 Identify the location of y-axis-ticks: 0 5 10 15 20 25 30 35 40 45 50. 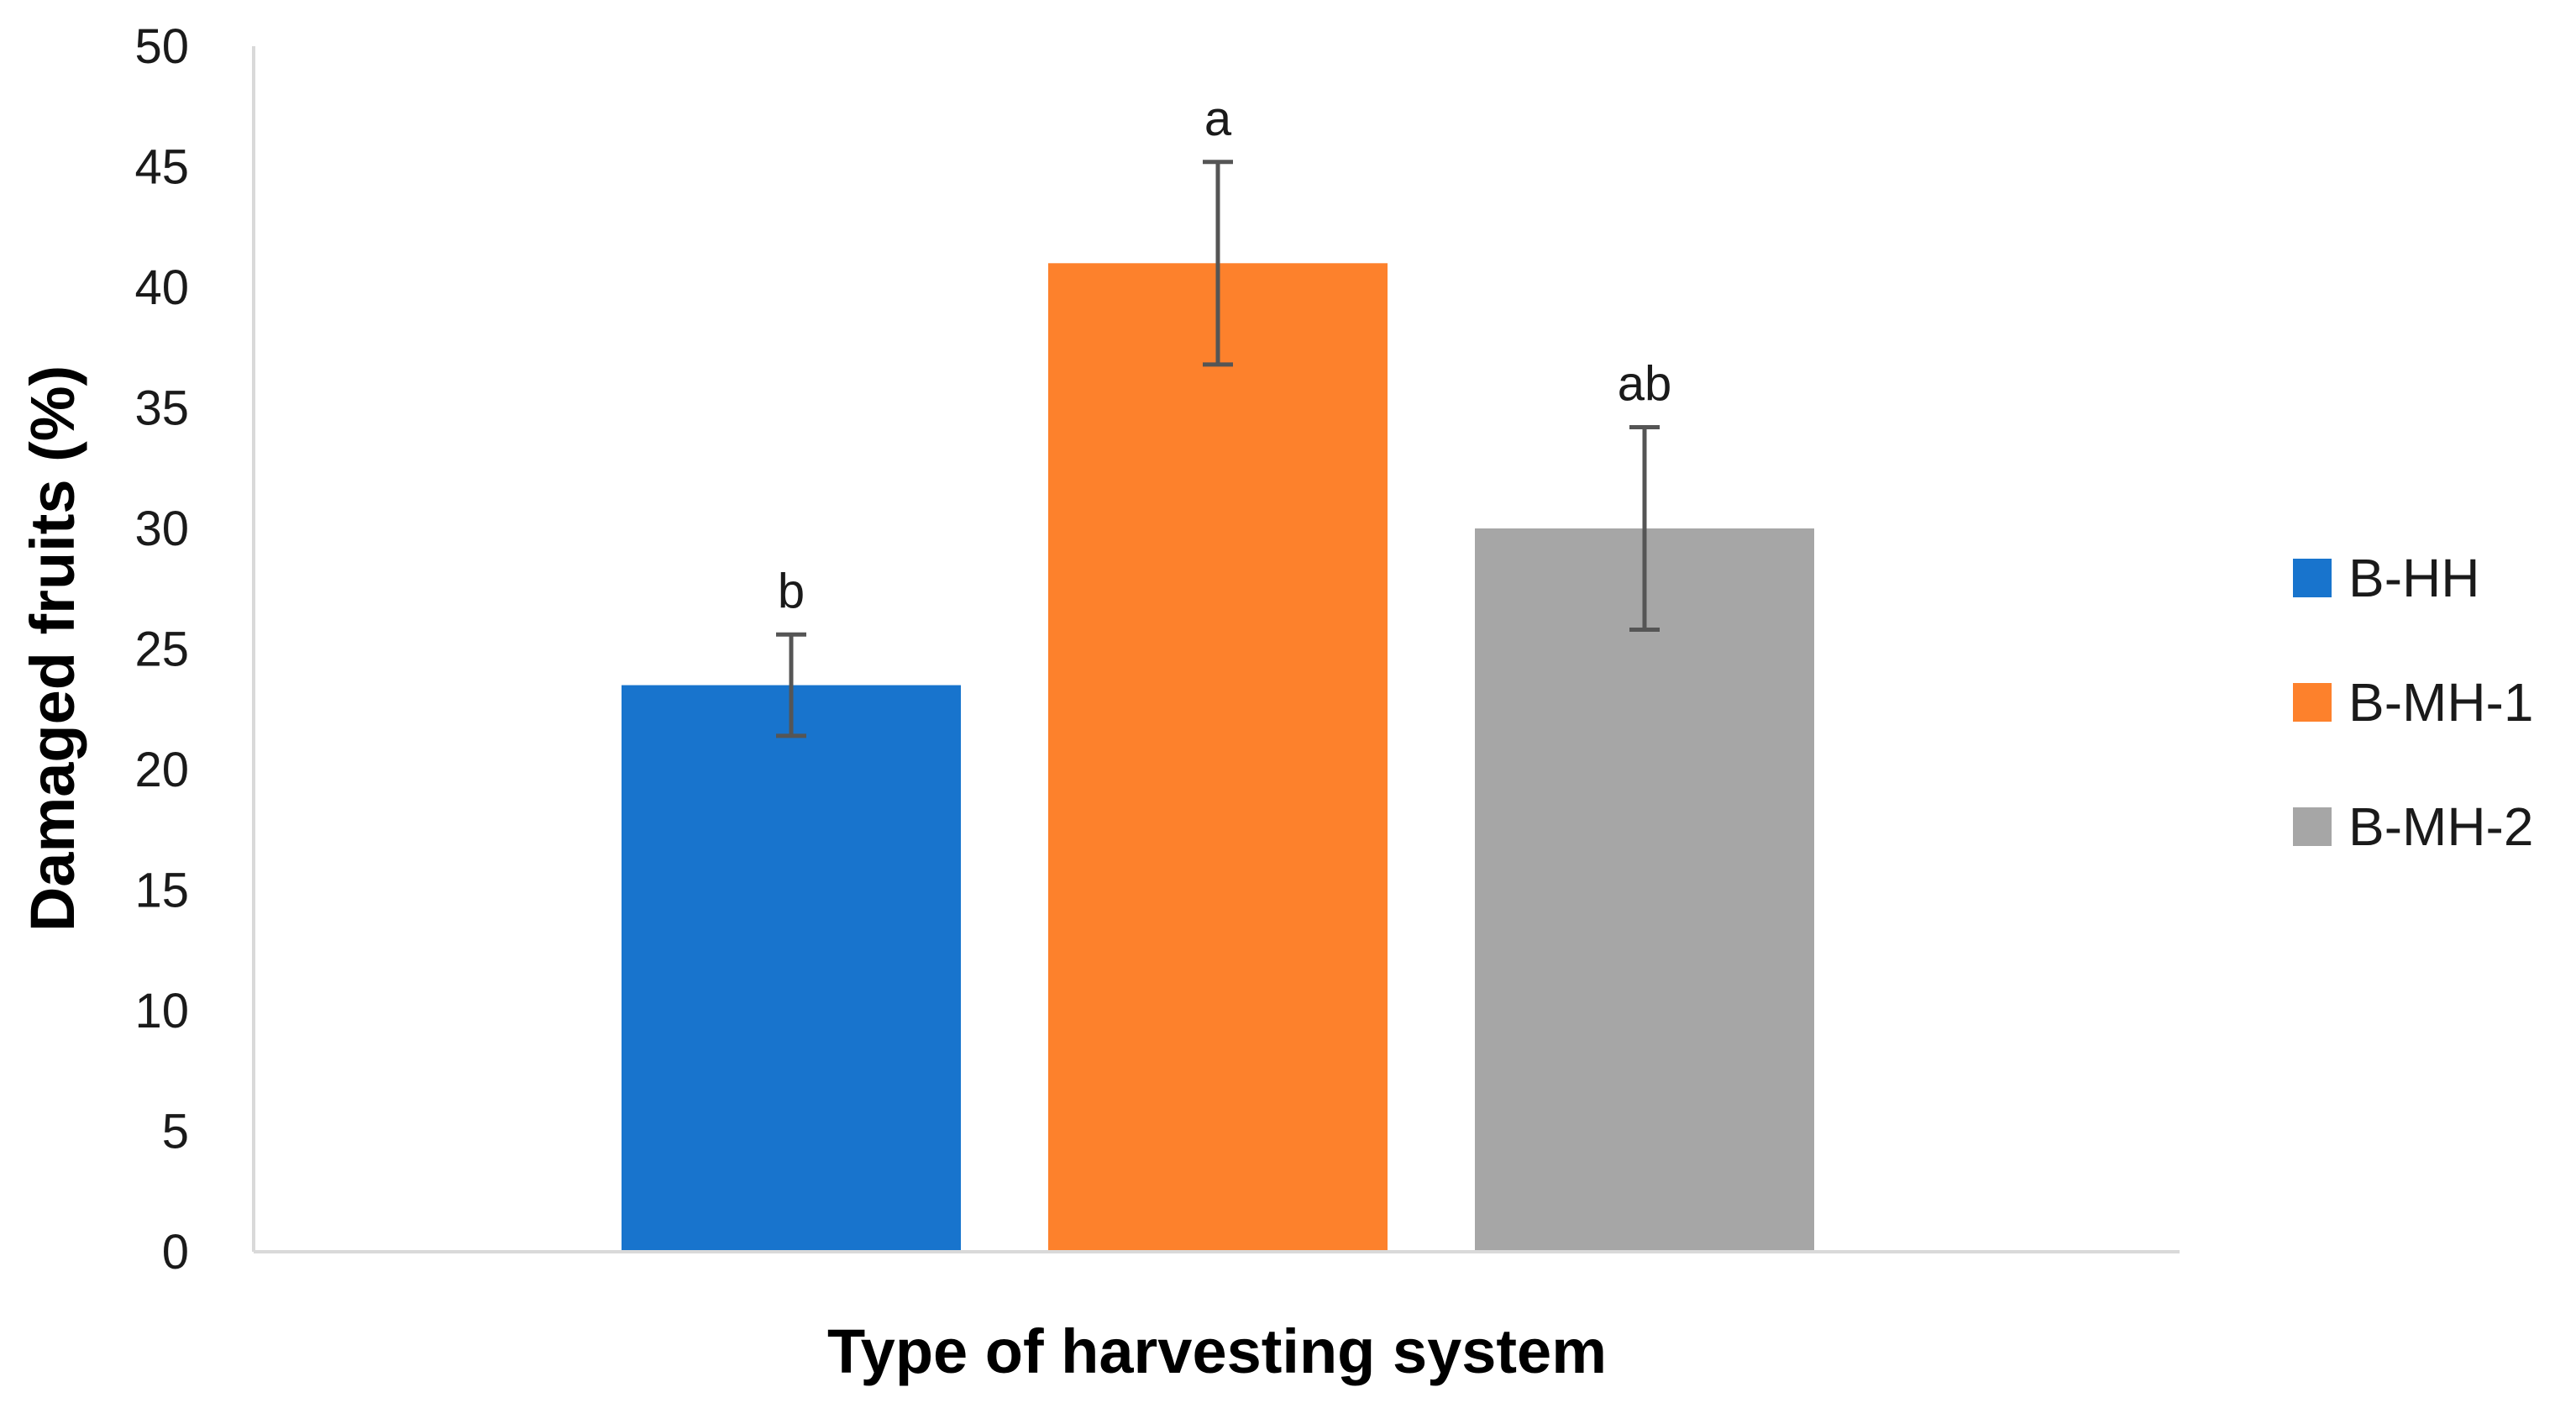
(161, 649).